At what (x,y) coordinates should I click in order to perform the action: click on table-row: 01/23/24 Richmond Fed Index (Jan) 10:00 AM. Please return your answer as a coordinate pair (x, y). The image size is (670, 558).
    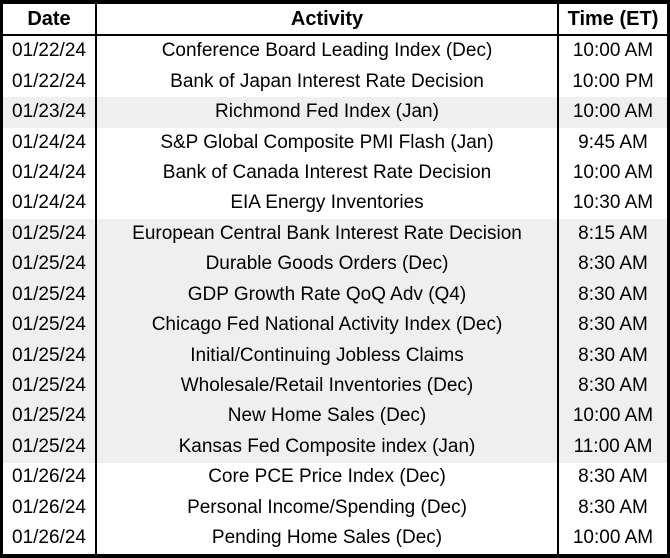
    Looking at the image, I should click on (335, 112).